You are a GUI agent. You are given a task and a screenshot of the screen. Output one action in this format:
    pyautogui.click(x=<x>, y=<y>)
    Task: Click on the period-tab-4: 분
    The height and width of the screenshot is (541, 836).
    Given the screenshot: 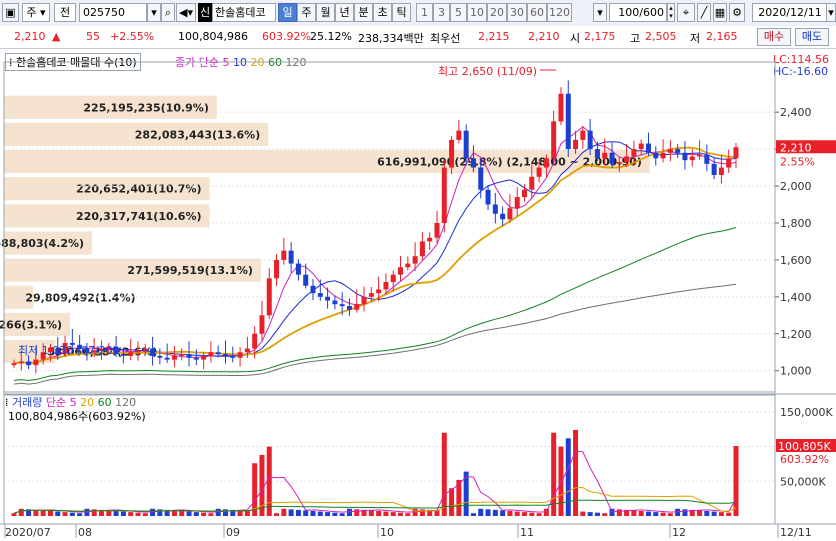 What is the action you would take?
    pyautogui.click(x=363, y=12)
    